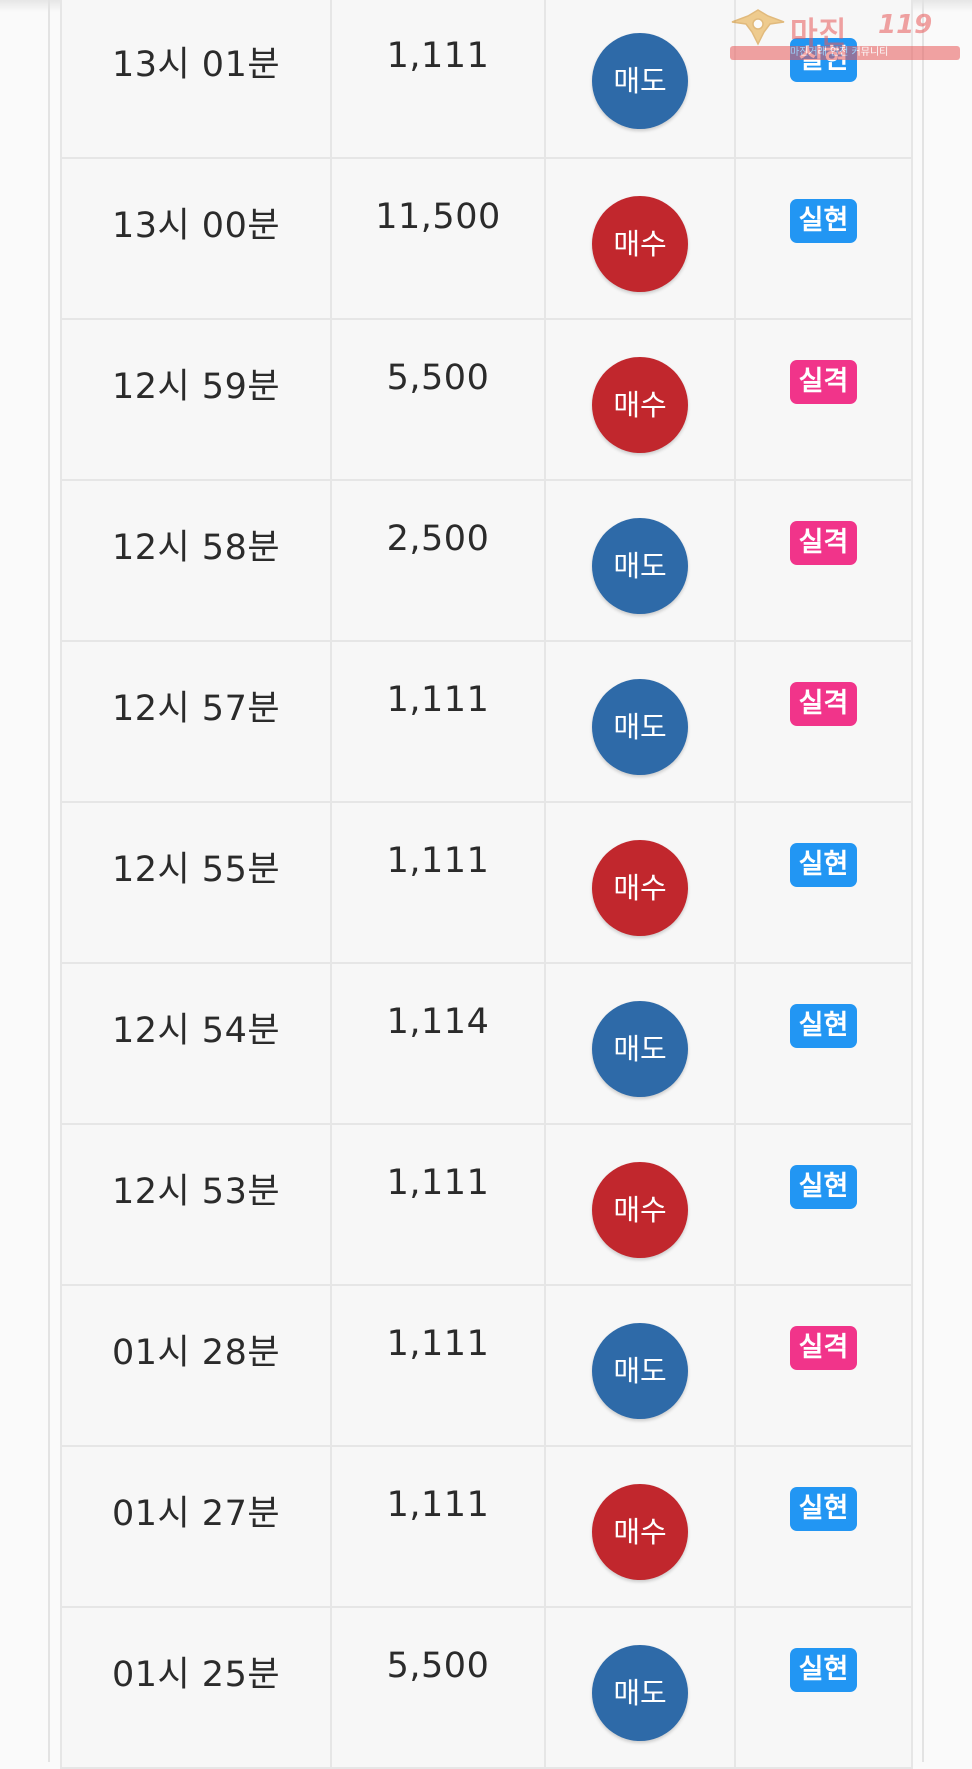  I want to click on table-row: 01시 28분 1,111 매도 실격, so click(486, 1365).